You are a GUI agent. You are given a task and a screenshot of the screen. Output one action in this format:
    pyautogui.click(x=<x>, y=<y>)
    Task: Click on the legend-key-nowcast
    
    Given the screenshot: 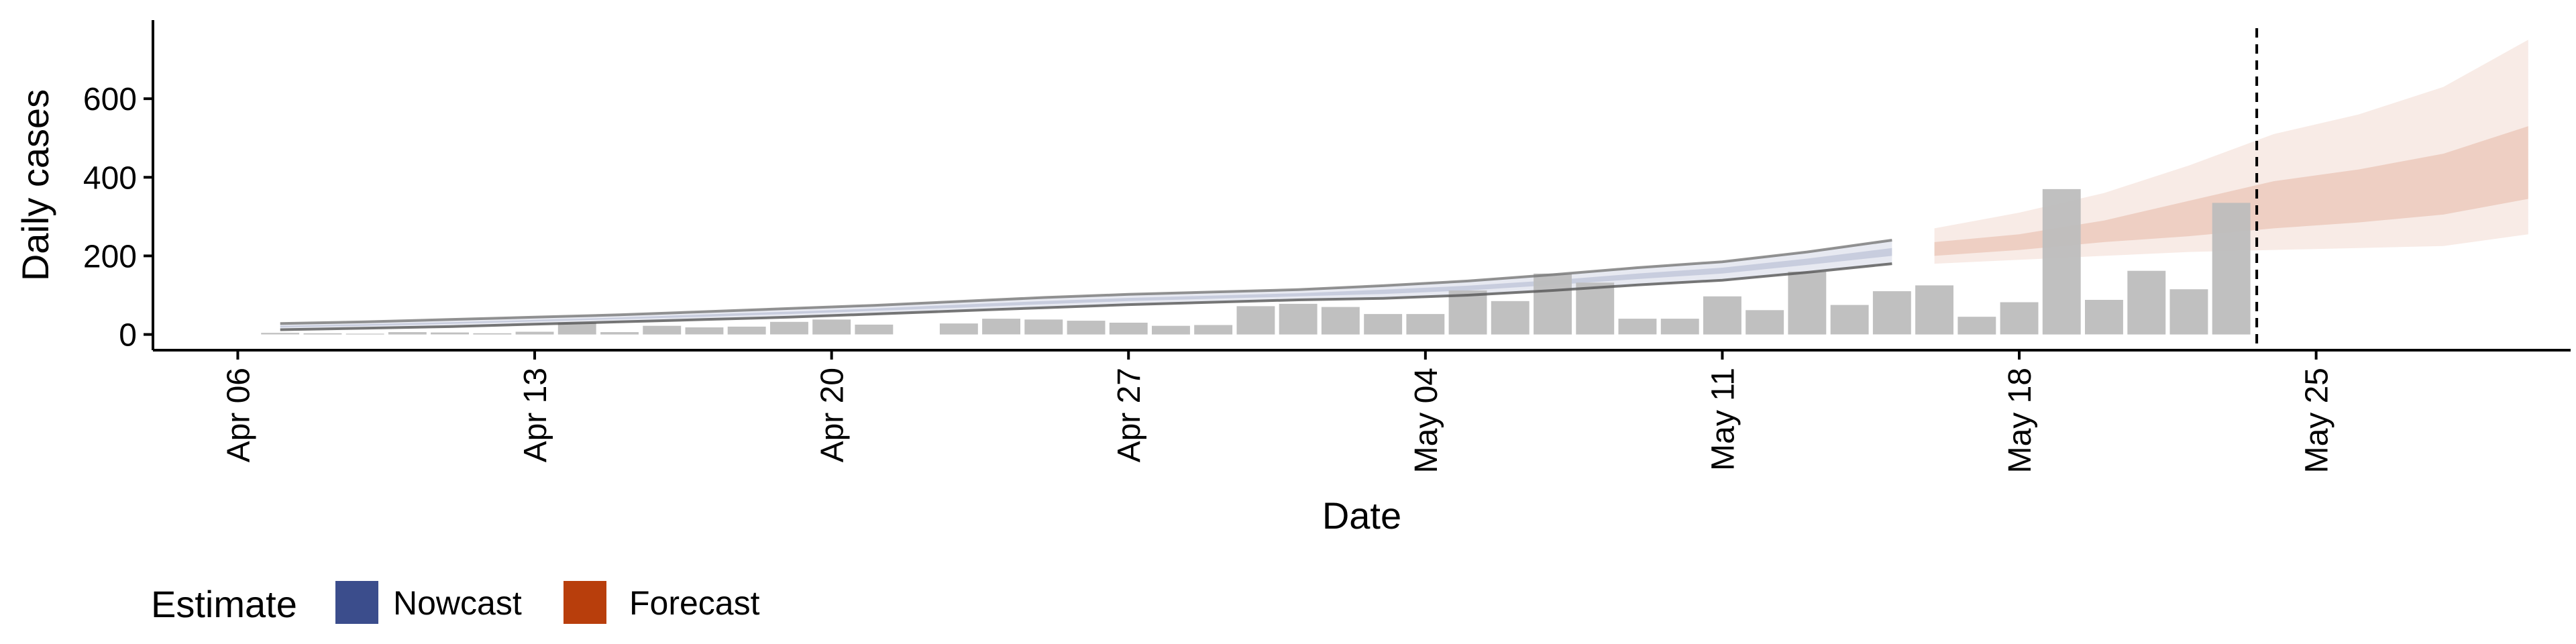 What is the action you would take?
    pyautogui.click(x=356, y=602)
    